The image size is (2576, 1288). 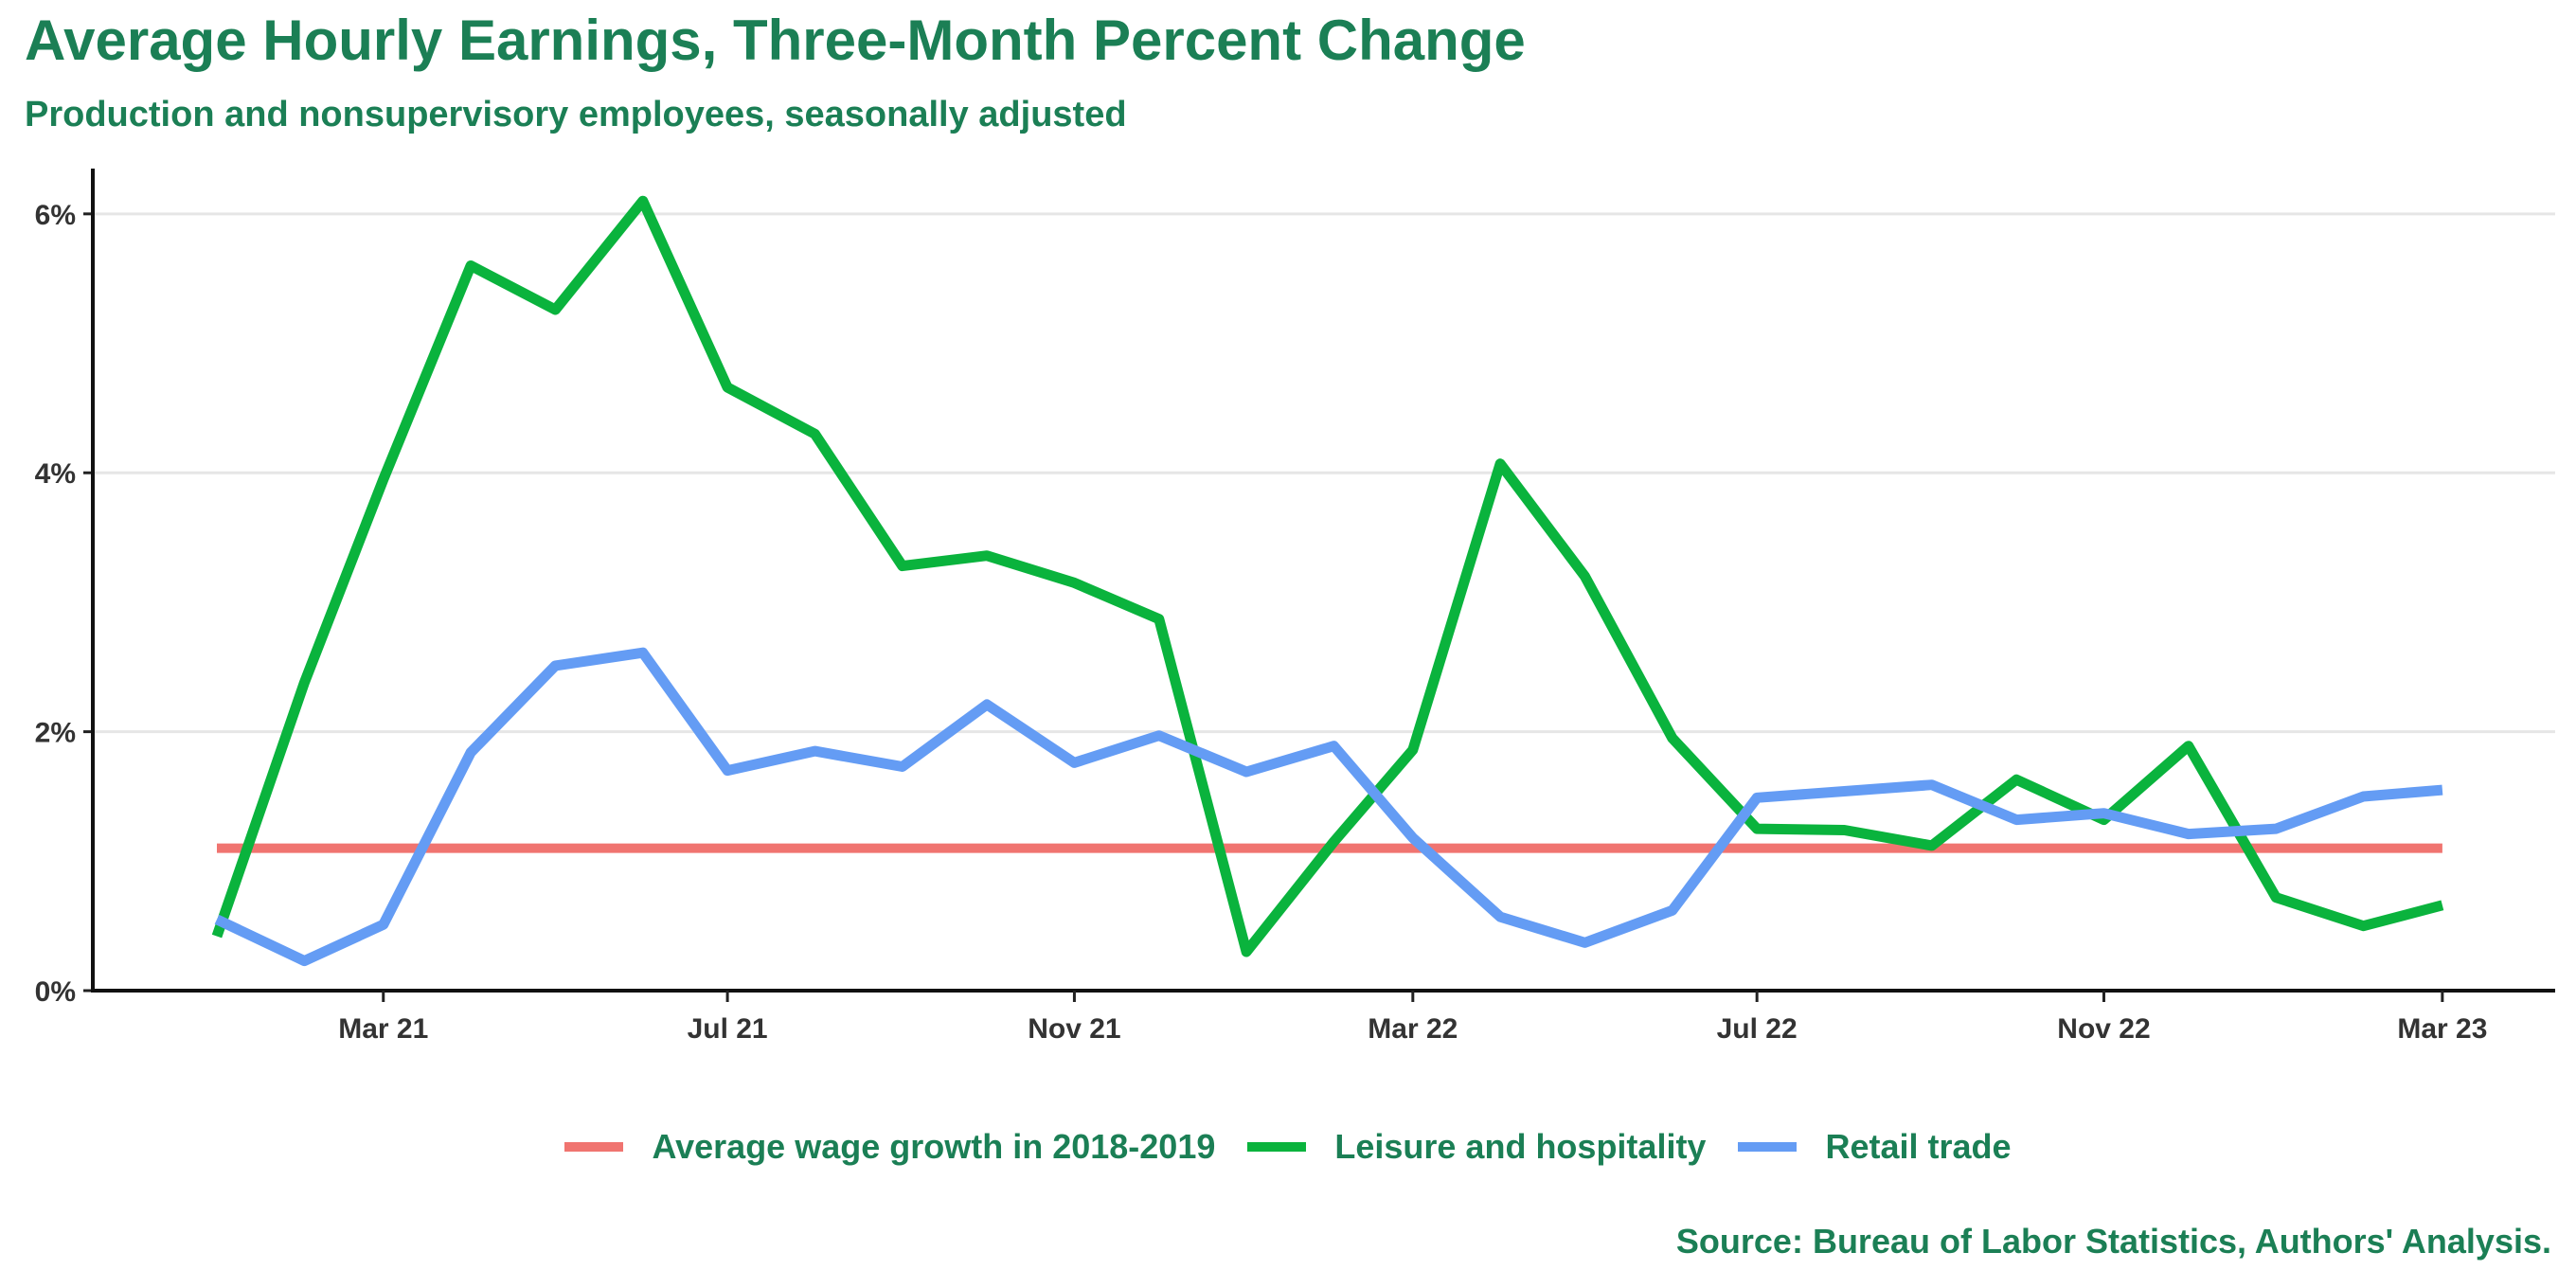 What do you see at coordinates (2442, 1029) in the screenshot?
I see `x-tick-label-6: Mar 23` at bounding box center [2442, 1029].